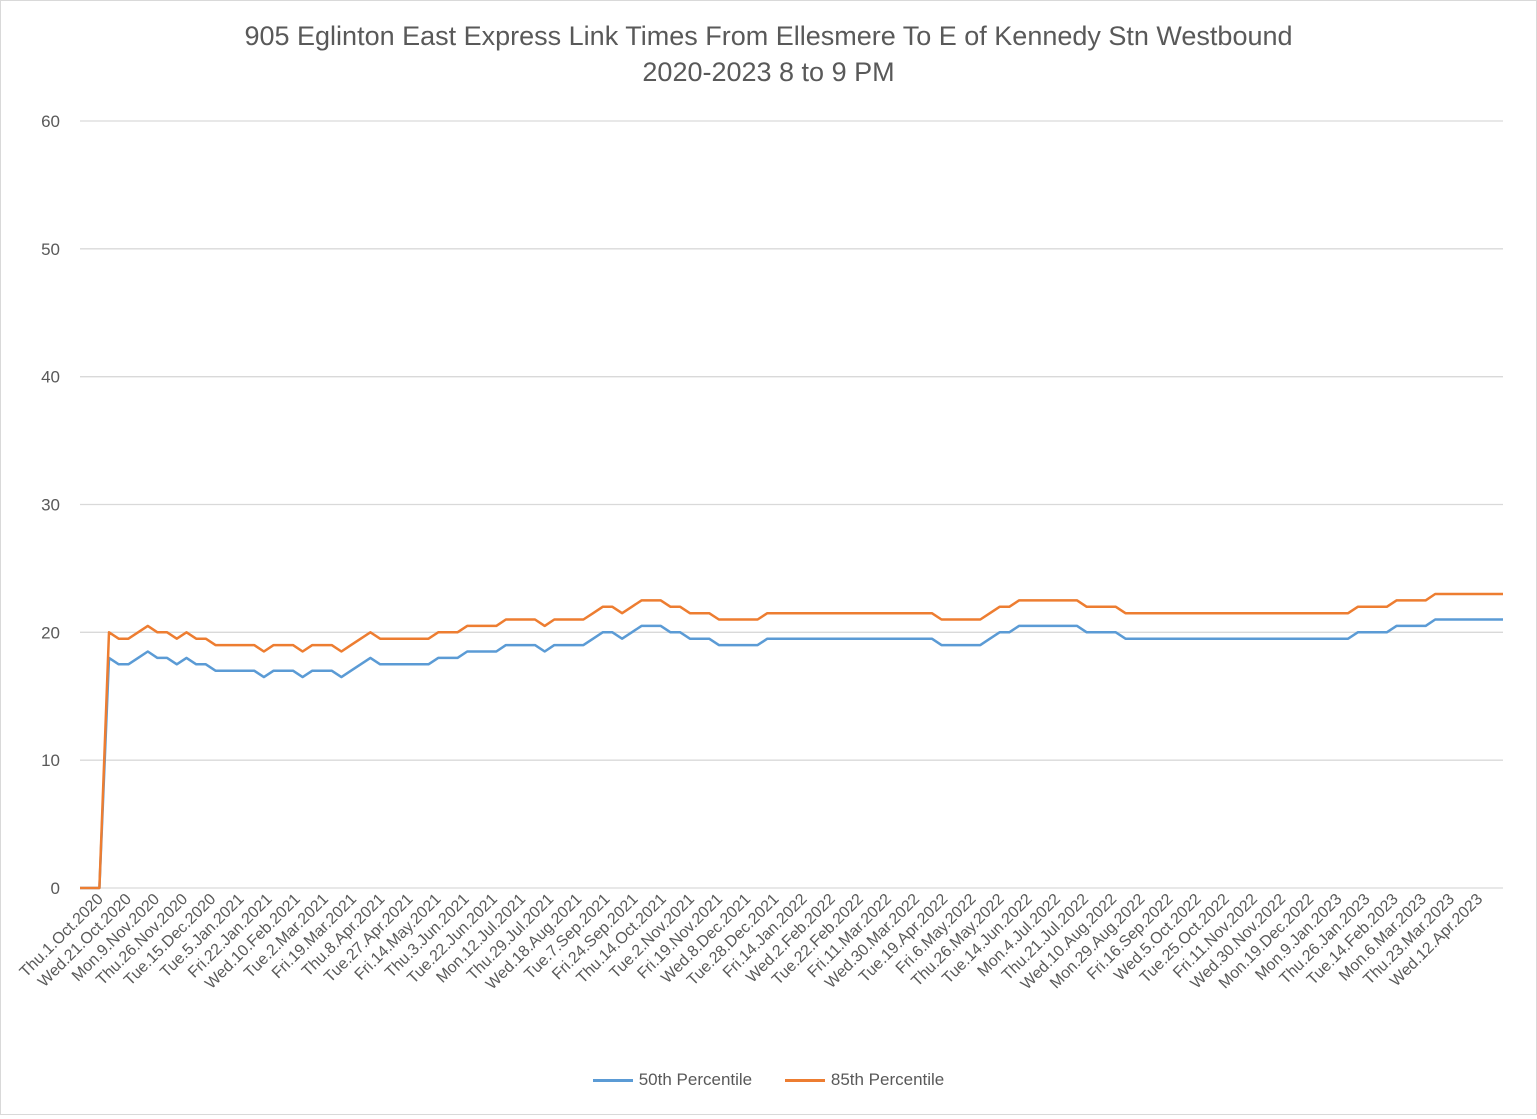  Describe the element at coordinates (50, 121) in the screenshot. I see `y-tick-label: 60` at that location.